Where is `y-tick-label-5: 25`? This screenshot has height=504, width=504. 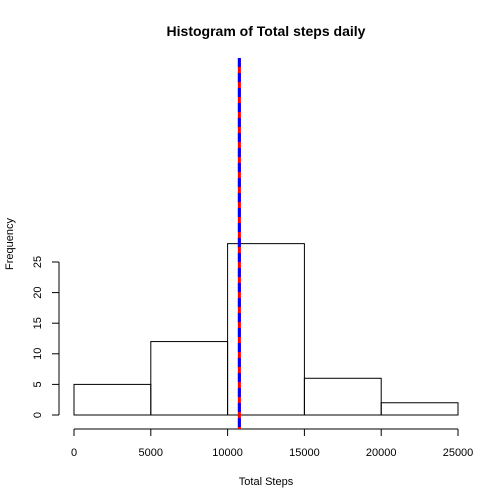
y-tick-label-5: 25 is located at coordinates (38, 262).